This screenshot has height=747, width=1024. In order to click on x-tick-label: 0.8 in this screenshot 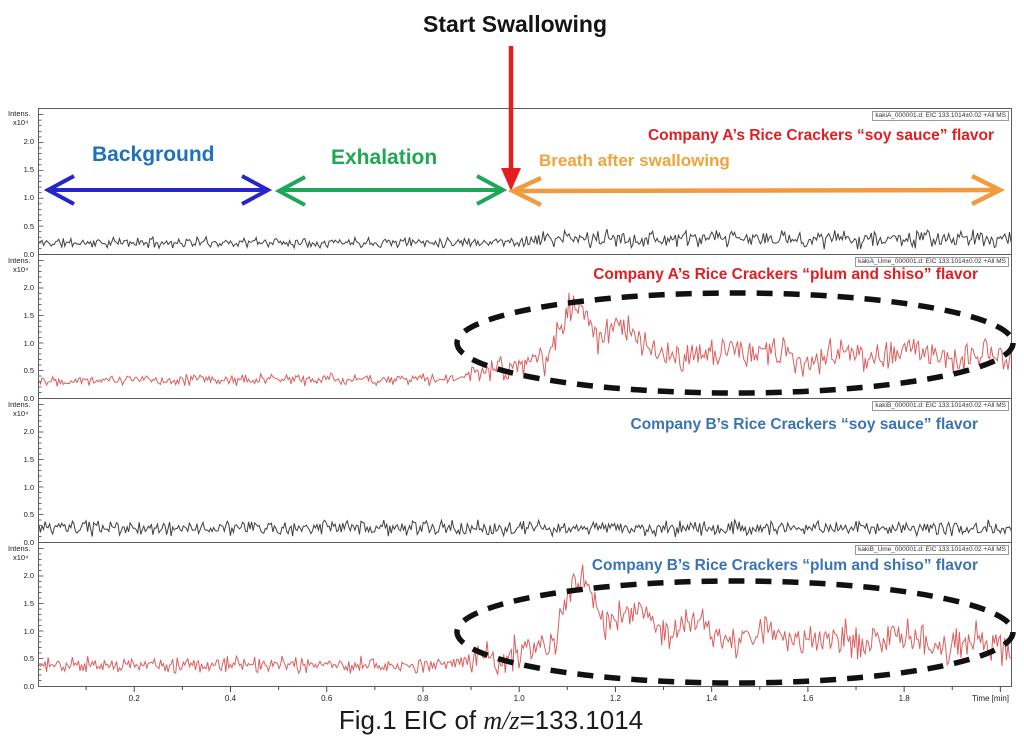, I will do `click(423, 698)`.